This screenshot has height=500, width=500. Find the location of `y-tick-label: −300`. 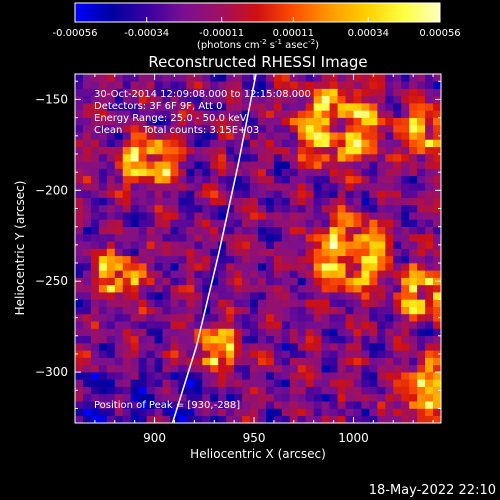

y-tick-label: −300 is located at coordinates (51, 372).